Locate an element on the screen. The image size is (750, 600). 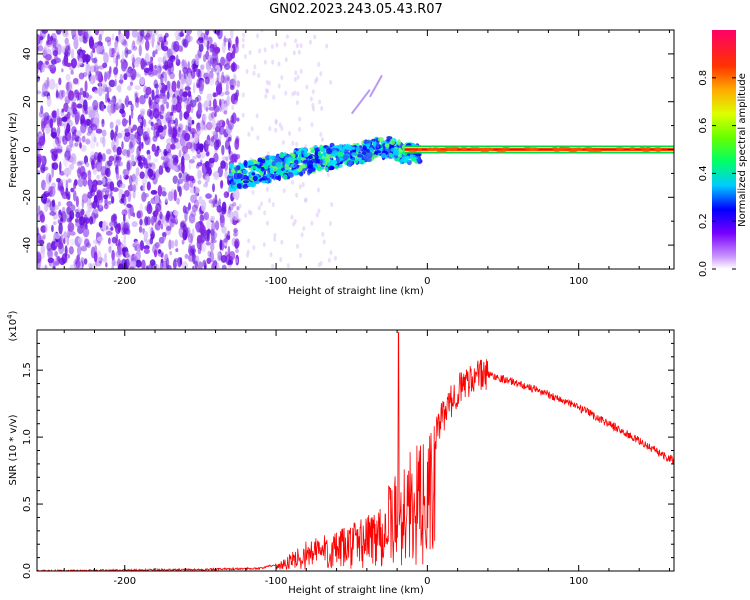
spectrogram-x-label: Height of straight line (km) is located at coordinates (356, 291).